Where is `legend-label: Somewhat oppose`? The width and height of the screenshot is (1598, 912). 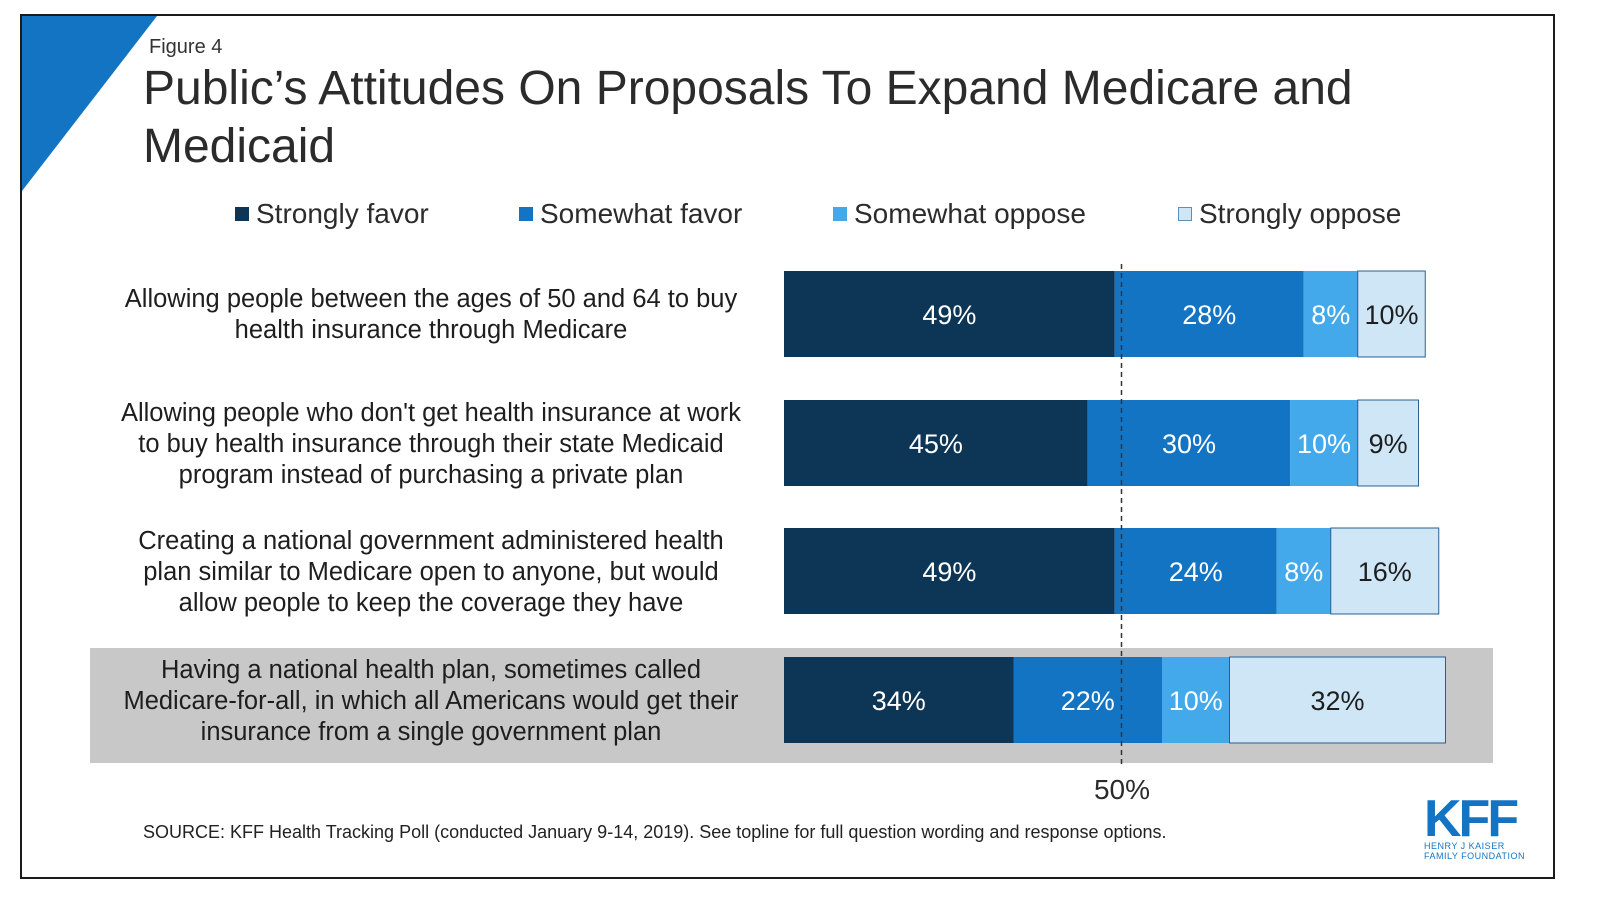
legend-label: Somewhat oppose is located at coordinates (970, 213).